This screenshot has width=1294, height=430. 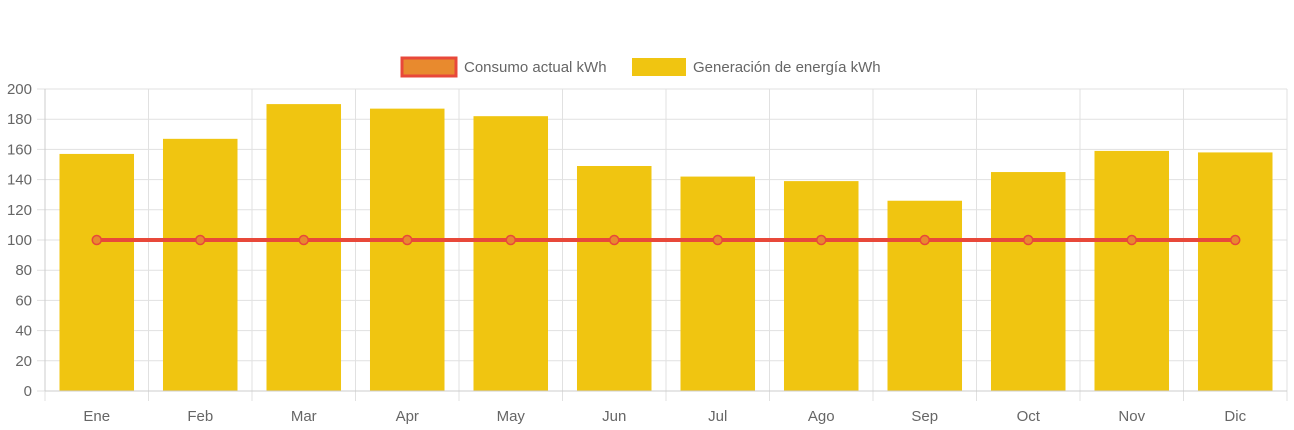 I want to click on y-tick-label: 100, so click(x=19, y=240).